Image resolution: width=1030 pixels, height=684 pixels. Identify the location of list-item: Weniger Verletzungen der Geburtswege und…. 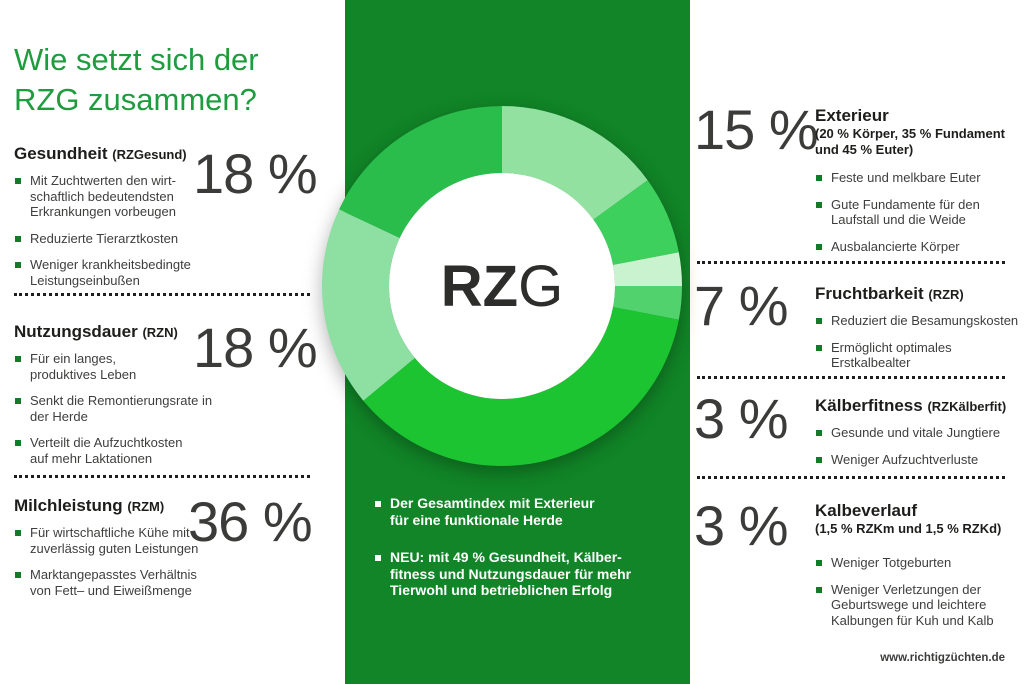
(922, 605).